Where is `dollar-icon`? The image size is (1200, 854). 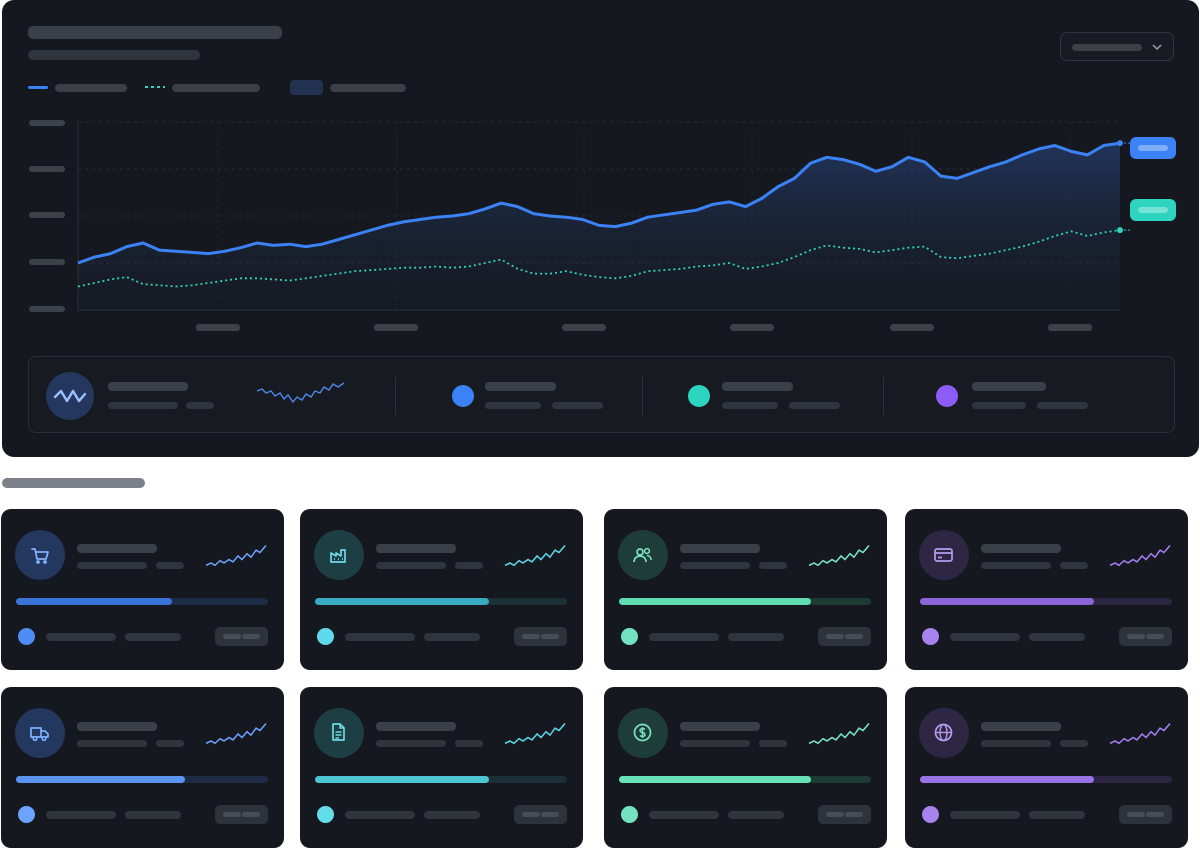
dollar-icon is located at coordinates (643, 733).